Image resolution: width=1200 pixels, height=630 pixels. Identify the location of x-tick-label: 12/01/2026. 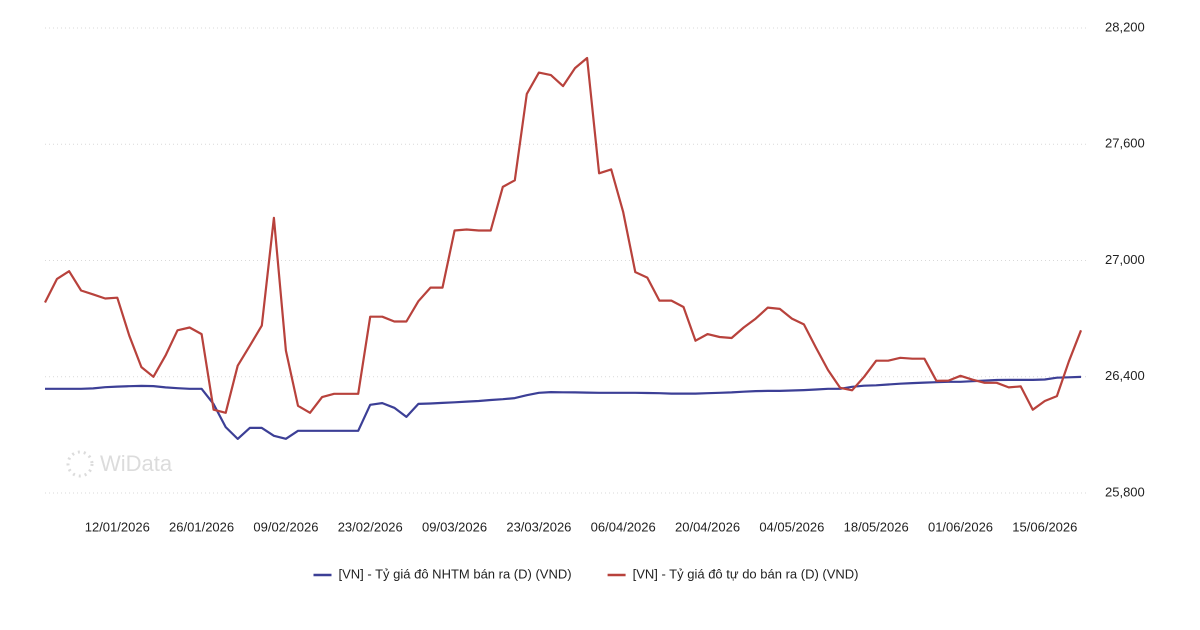
(117, 526).